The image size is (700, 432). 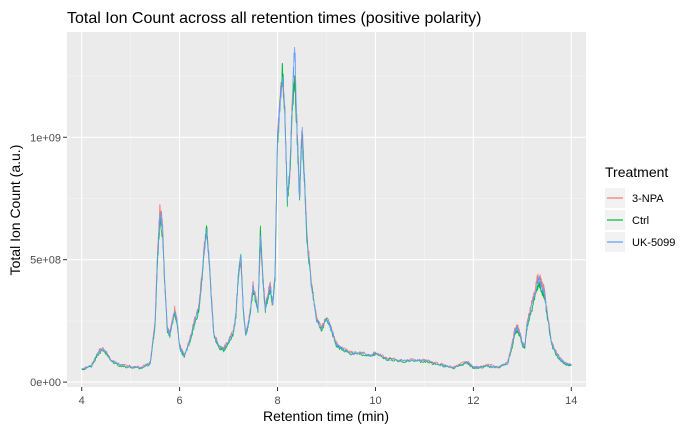 I want to click on legend-label-3-npa: 3-NPA, so click(x=648, y=199).